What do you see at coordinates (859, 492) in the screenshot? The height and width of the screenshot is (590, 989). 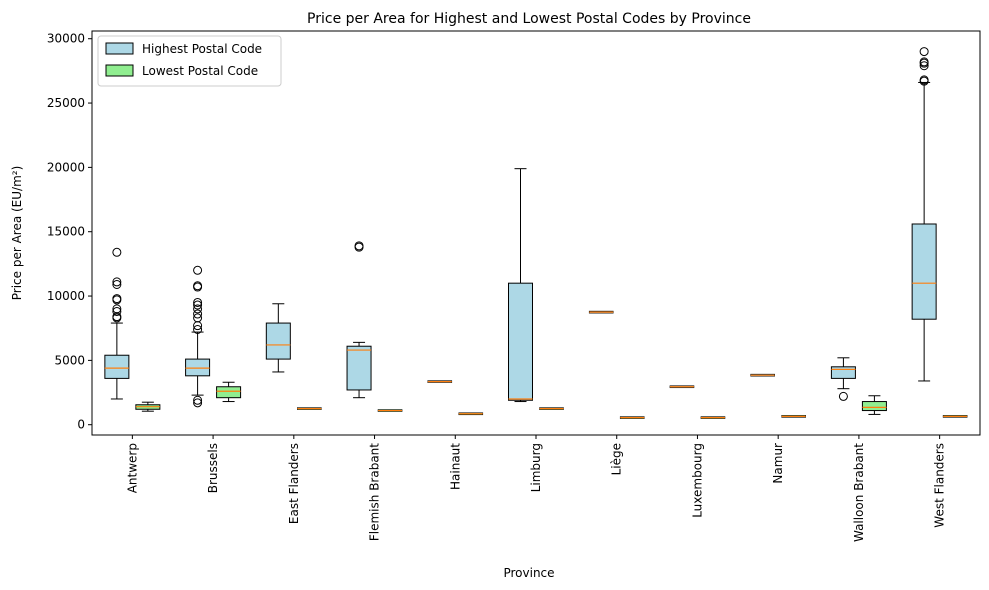 I see `x-tick-label: Walloon Brabant` at bounding box center [859, 492].